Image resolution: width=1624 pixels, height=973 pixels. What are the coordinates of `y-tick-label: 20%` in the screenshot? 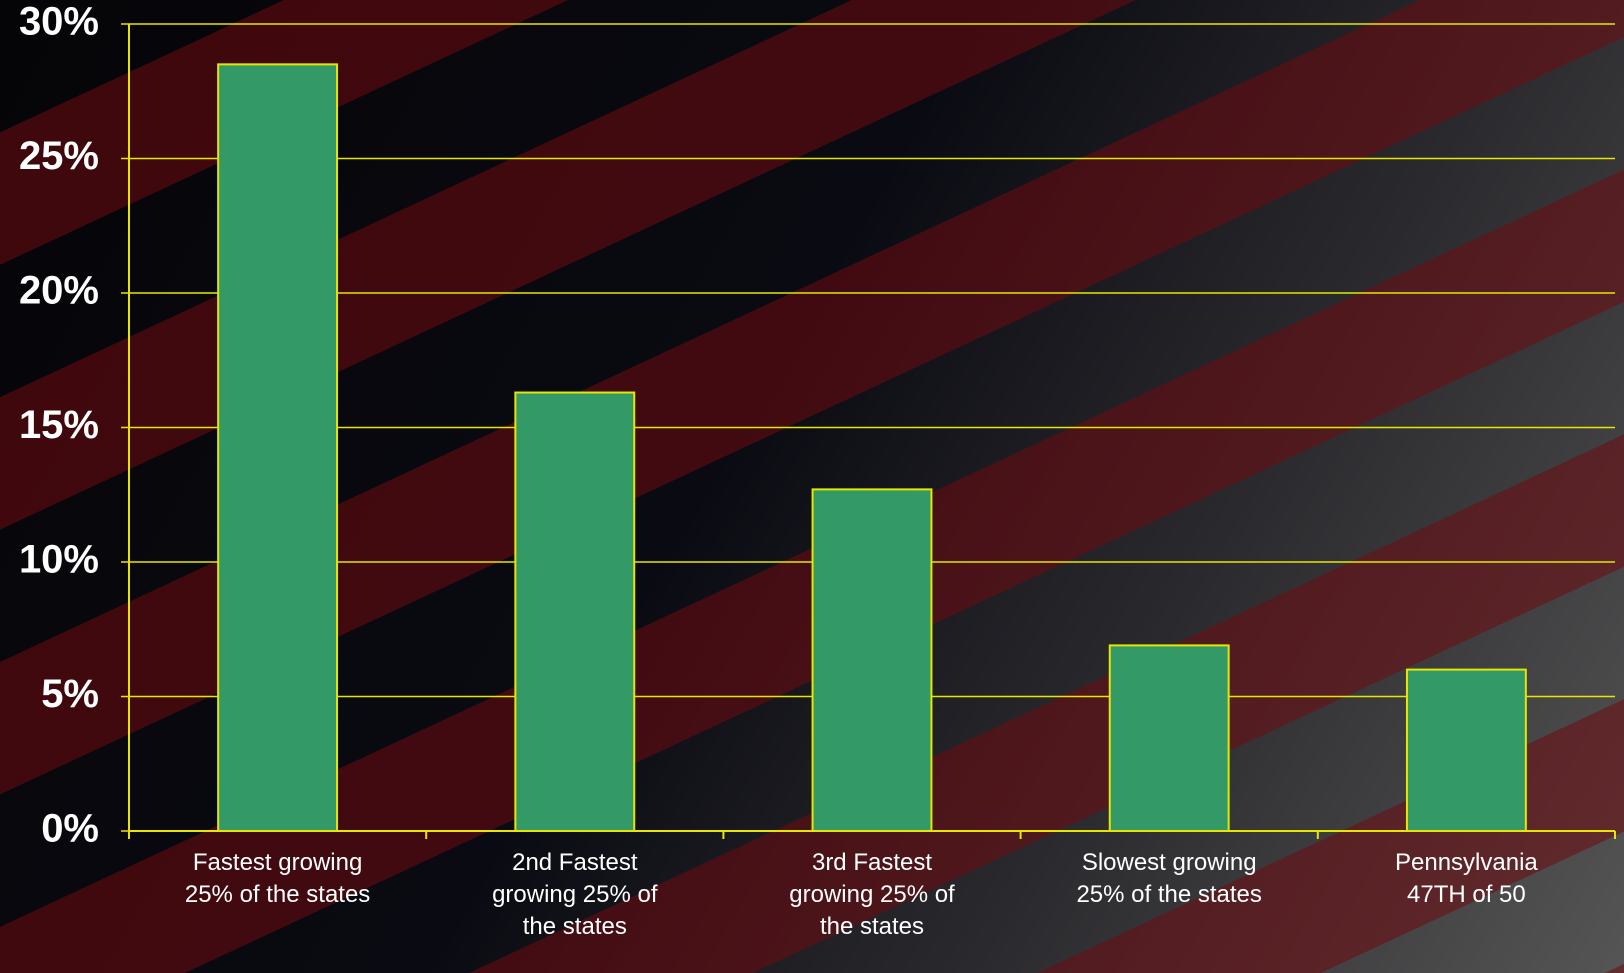 It's located at (59, 291).